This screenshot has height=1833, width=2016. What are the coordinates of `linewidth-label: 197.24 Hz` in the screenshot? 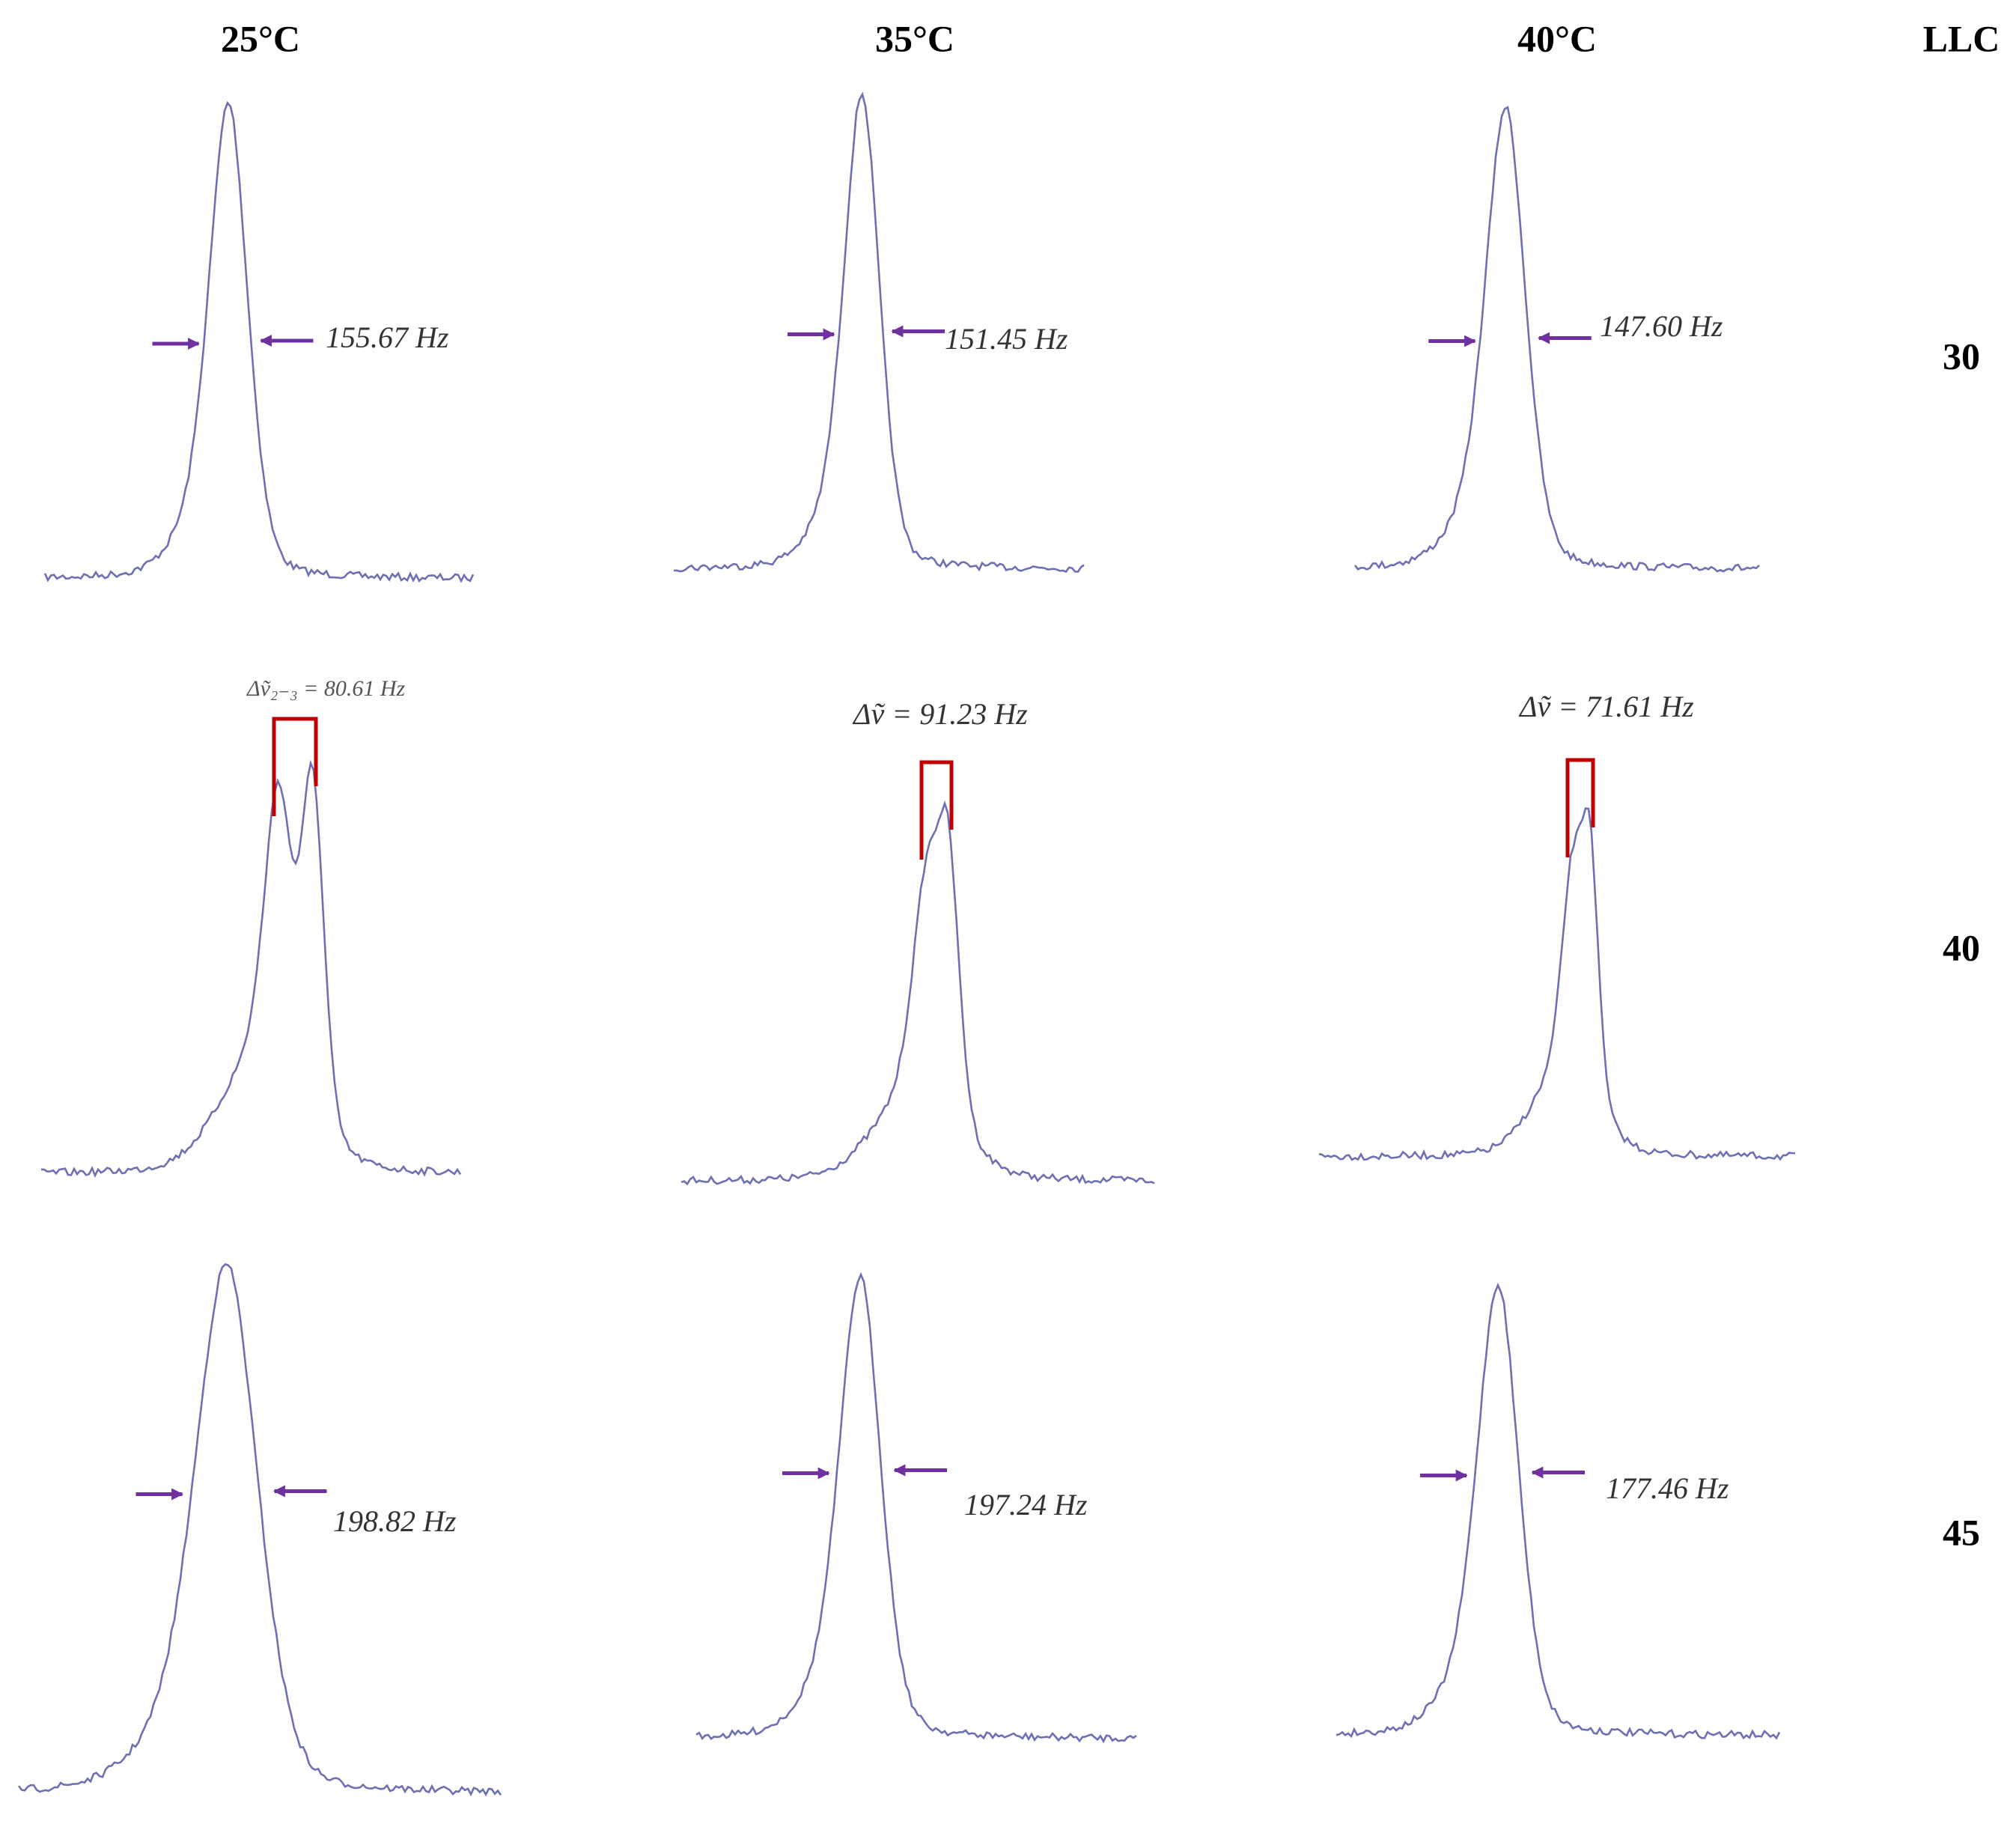 It's located at (1026, 1505).